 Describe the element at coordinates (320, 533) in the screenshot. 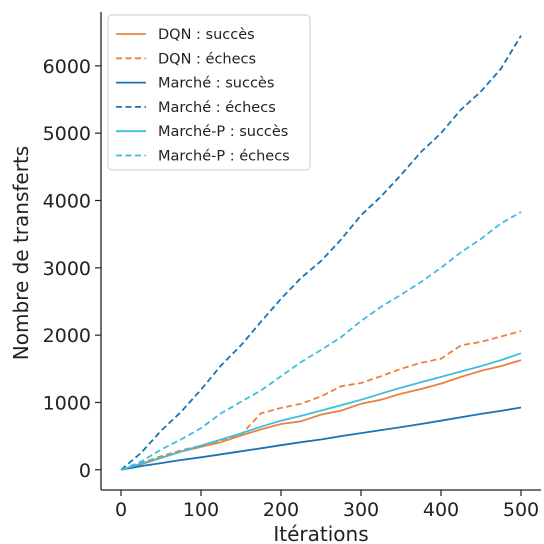

I see `x-axis-title: Itérations` at that location.